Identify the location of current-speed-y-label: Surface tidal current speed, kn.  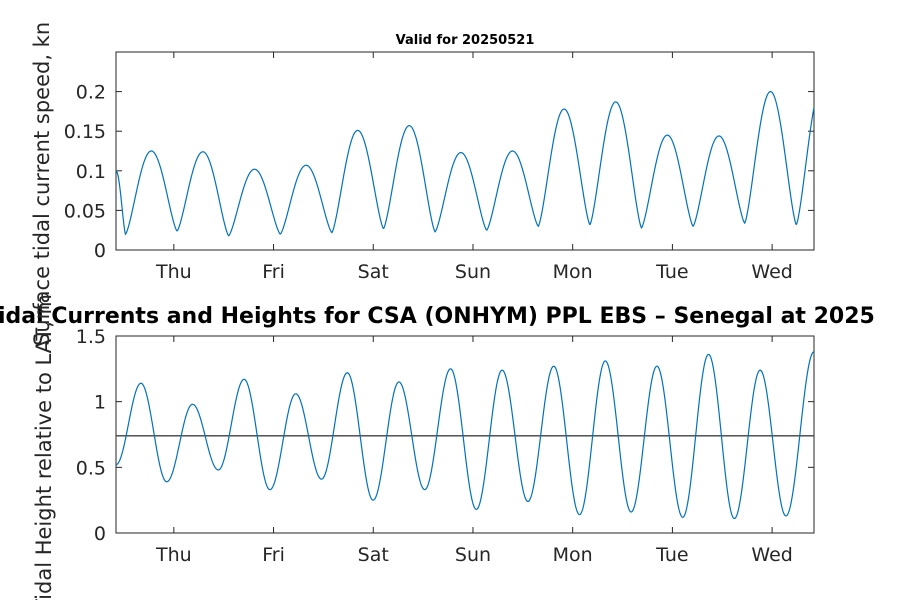
(42, 184).